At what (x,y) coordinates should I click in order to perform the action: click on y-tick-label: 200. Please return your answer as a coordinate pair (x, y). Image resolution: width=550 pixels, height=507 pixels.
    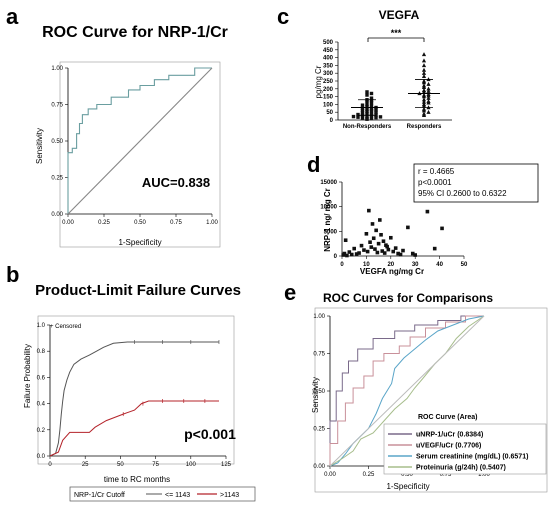
    Looking at the image, I should click on (328, 90).